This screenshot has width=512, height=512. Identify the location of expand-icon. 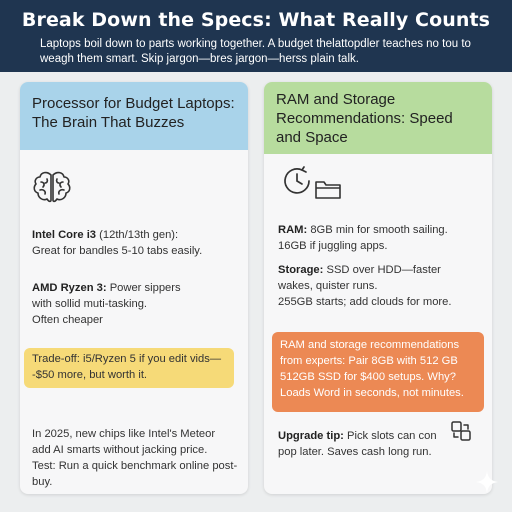
(461, 433).